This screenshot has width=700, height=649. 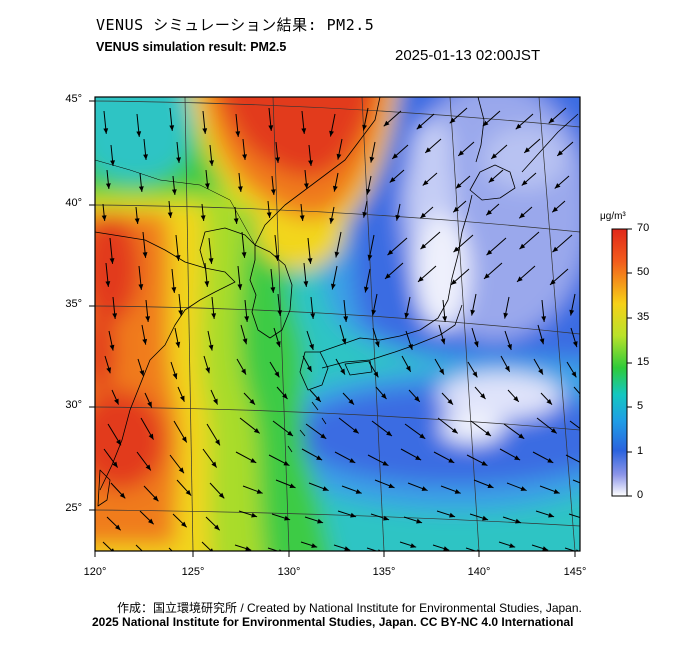 I want to click on kyushu-island, so click(x=314, y=371).